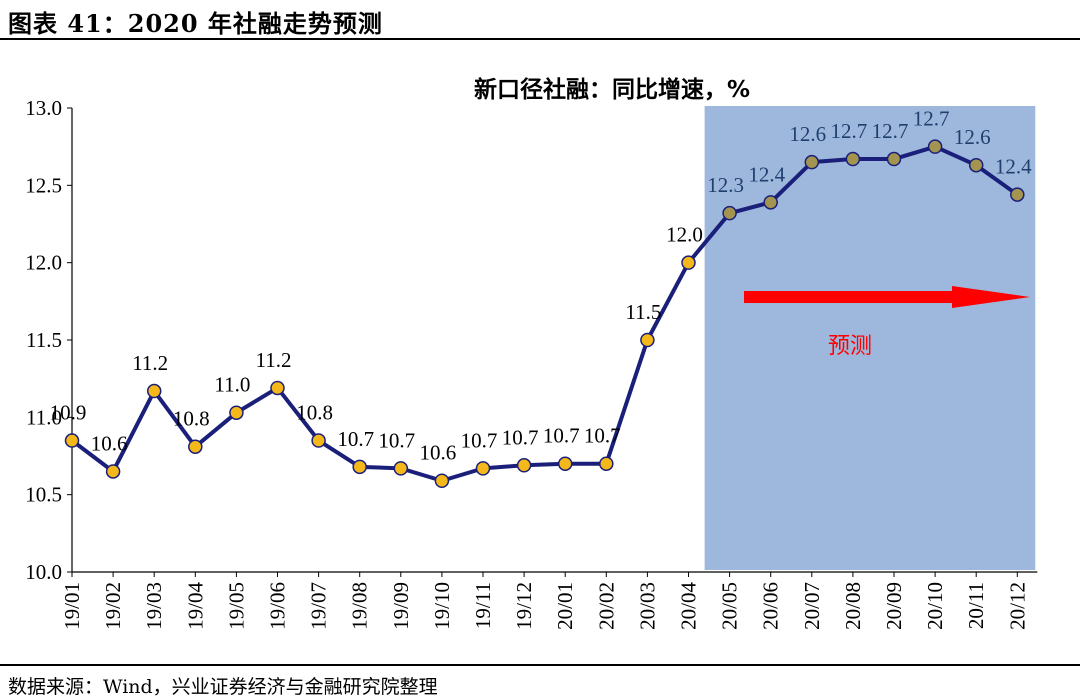 Image resolution: width=1080 pixels, height=699 pixels. I want to click on x-tick-label: 19/08, so click(360, 606).